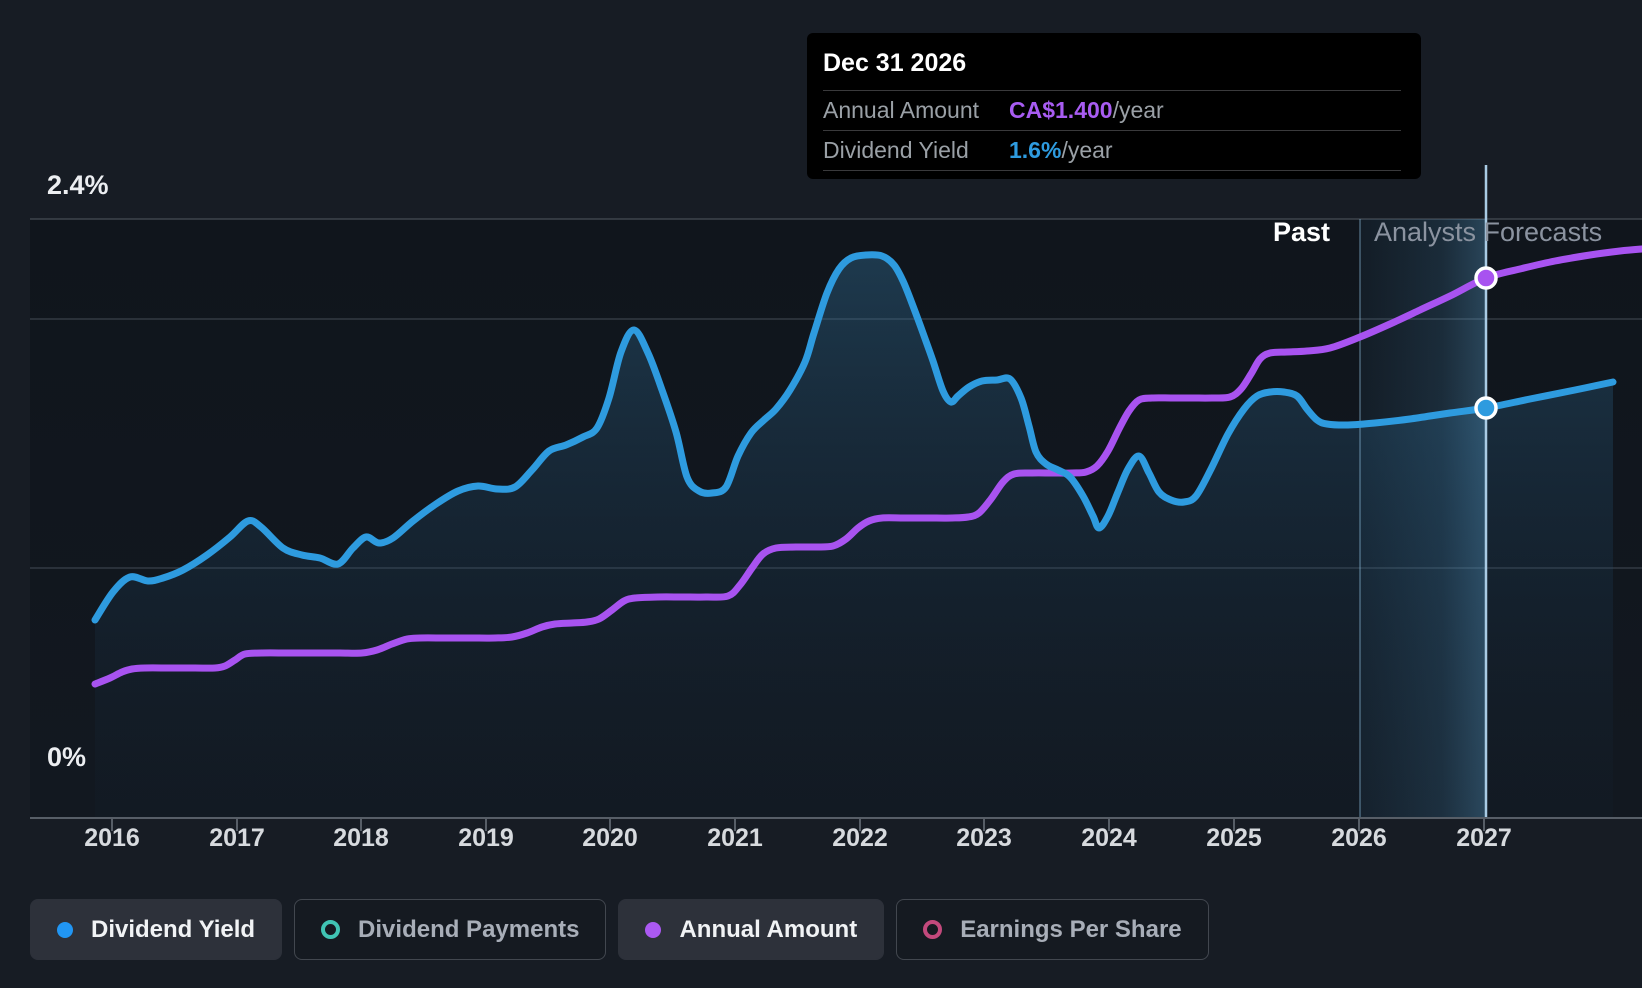 This screenshot has height=988, width=1642. What do you see at coordinates (1486, 408) in the screenshot?
I see `marker-dividend-yield` at bounding box center [1486, 408].